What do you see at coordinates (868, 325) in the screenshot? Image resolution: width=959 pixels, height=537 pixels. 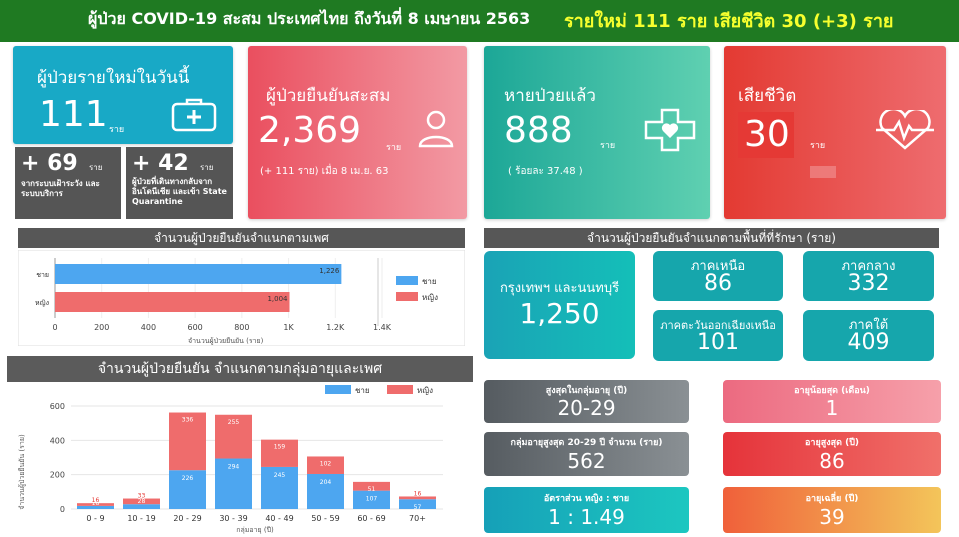 I see `region-south-label: ภาคใต้` at bounding box center [868, 325].